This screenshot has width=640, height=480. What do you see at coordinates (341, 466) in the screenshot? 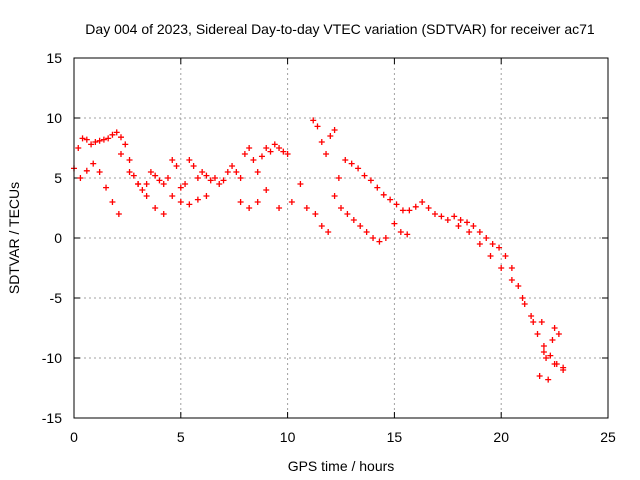
I see `x-axis-label: GPS time / hours` at bounding box center [341, 466].